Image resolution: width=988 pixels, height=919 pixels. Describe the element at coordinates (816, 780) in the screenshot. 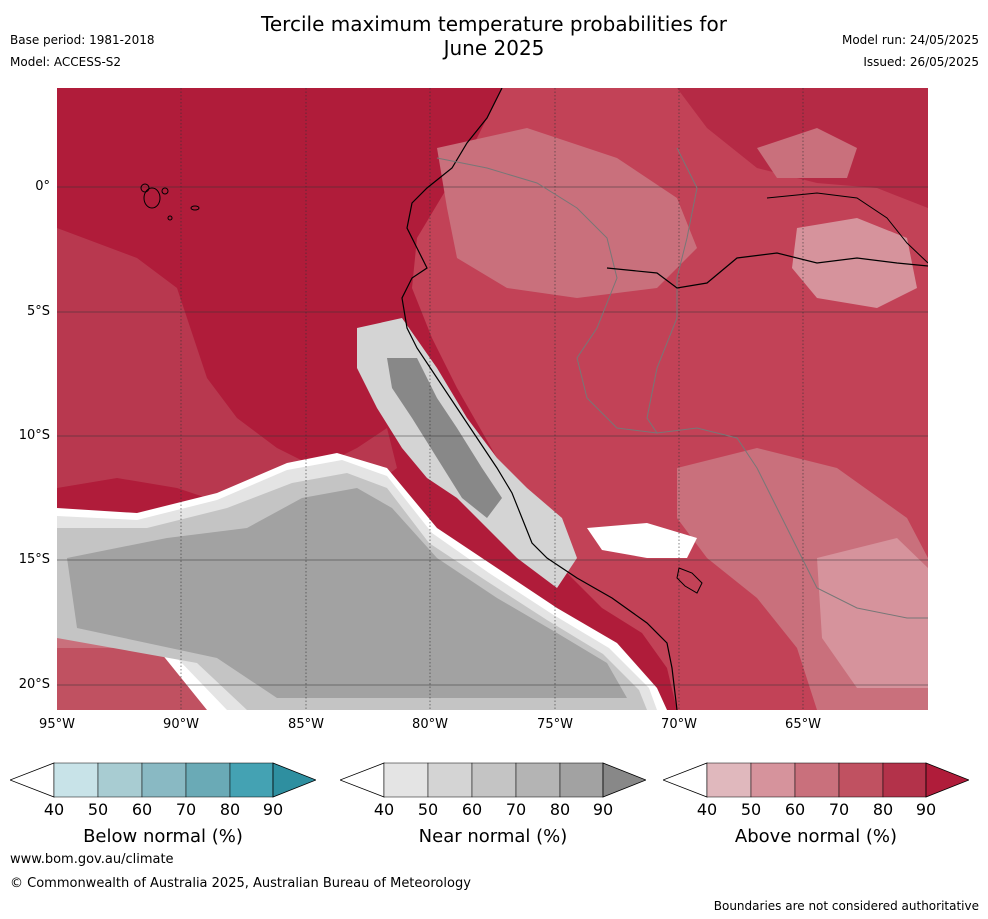

I see `colorbar-above-swatches` at that location.